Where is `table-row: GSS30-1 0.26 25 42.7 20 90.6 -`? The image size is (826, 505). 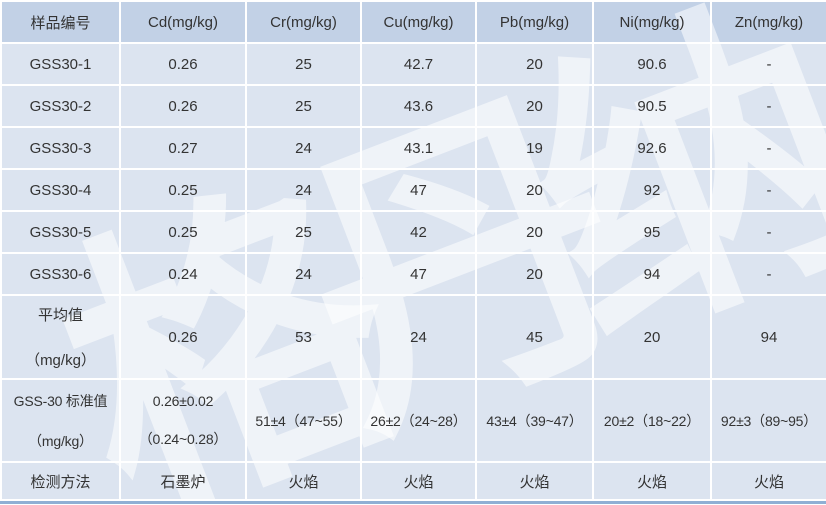
table-row: GSS30-1 0.26 25 42.7 20 90.6 - is located at coordinates (413, 64).